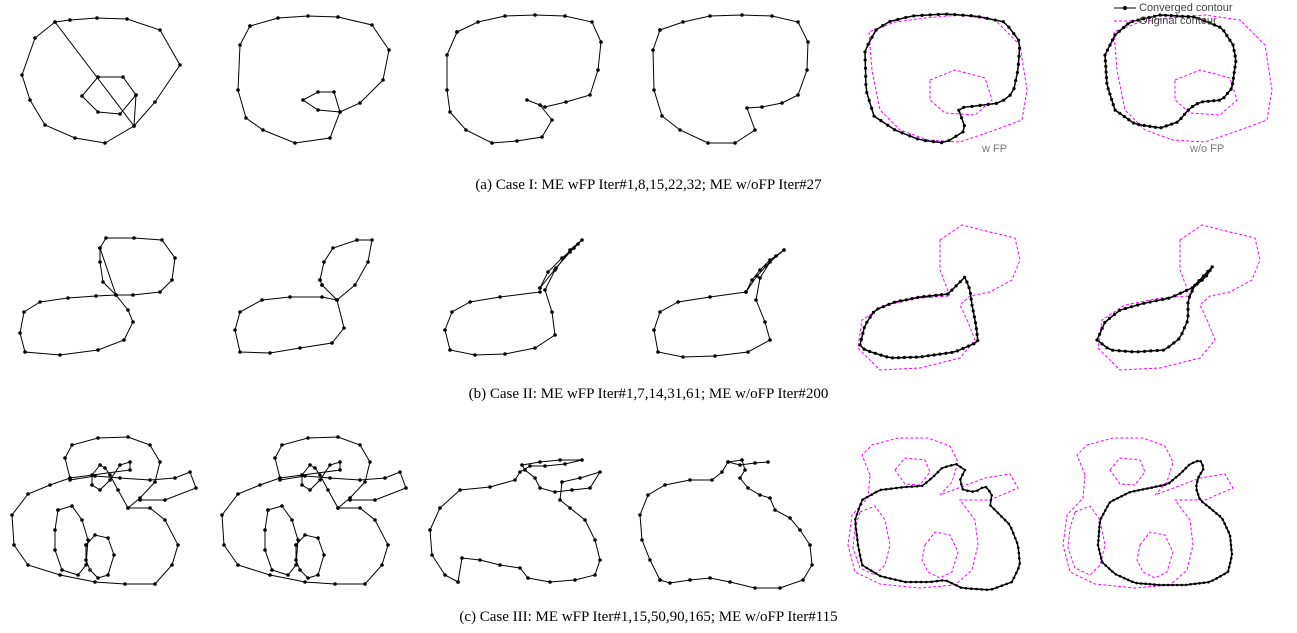 Image resolution: width=1297 pixels, height=633 pixels. What do you see at coordinates (912, 471) in the screenshot?
I see `original-contour-case3-inner3` at bounding box center [912, 471].